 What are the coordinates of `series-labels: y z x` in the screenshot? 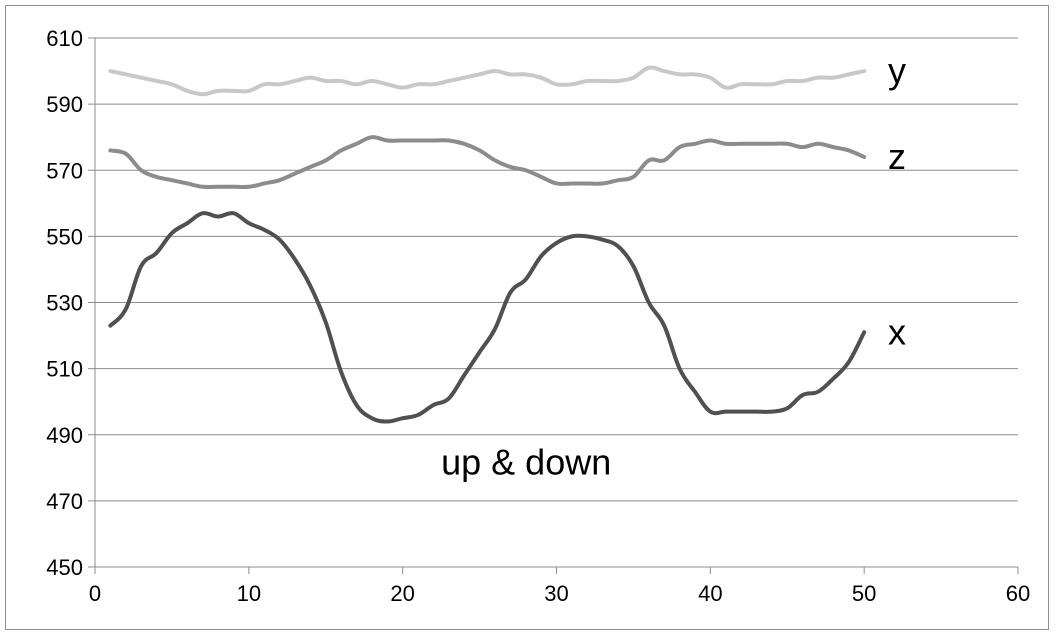 It's located at (897, 201).